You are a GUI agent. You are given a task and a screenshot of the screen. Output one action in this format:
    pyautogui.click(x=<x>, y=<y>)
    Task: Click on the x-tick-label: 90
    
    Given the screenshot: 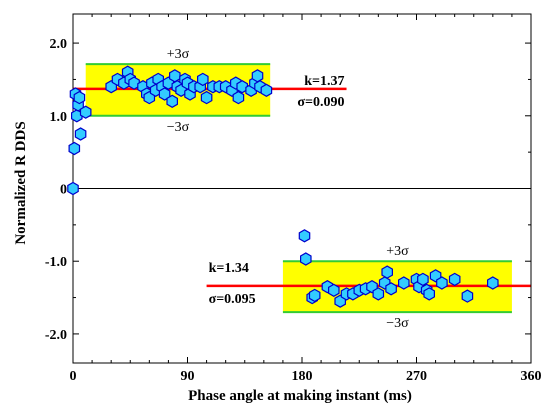 What is the action you would take?
    pyautogui.click(x=188, y=376)
    